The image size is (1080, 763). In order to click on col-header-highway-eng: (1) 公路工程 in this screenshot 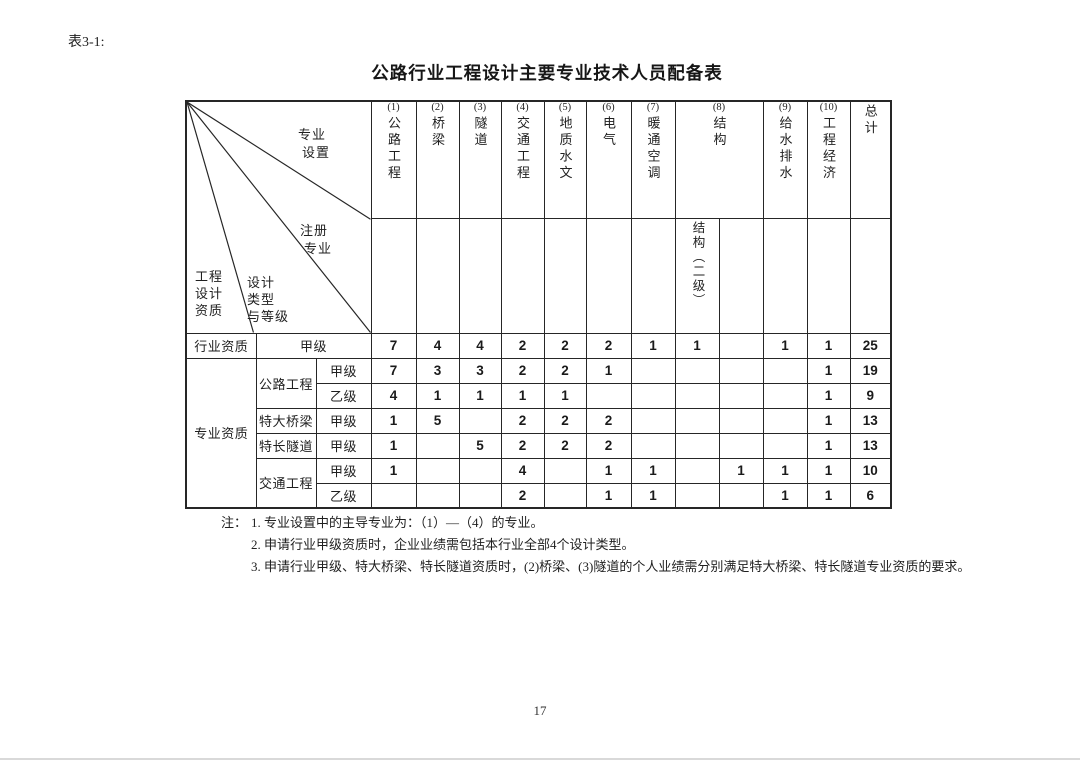, I will do `click(393, 159)`.